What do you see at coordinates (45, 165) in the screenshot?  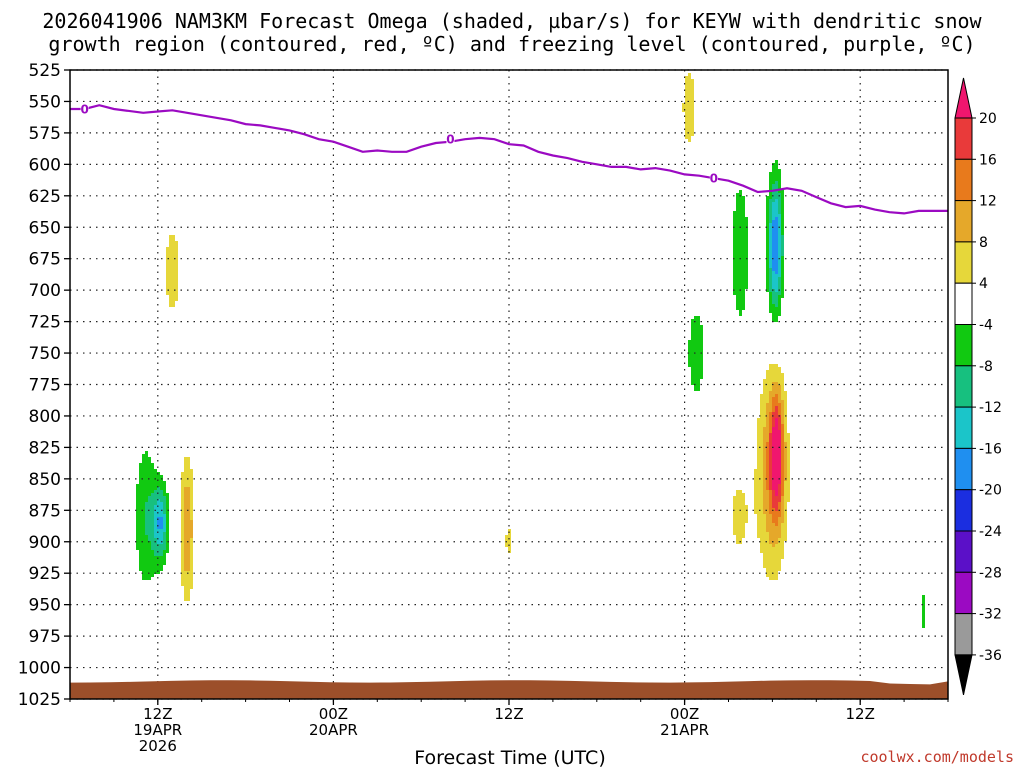 I see `y-tick-label: 600` at bounding box center [45, 165].